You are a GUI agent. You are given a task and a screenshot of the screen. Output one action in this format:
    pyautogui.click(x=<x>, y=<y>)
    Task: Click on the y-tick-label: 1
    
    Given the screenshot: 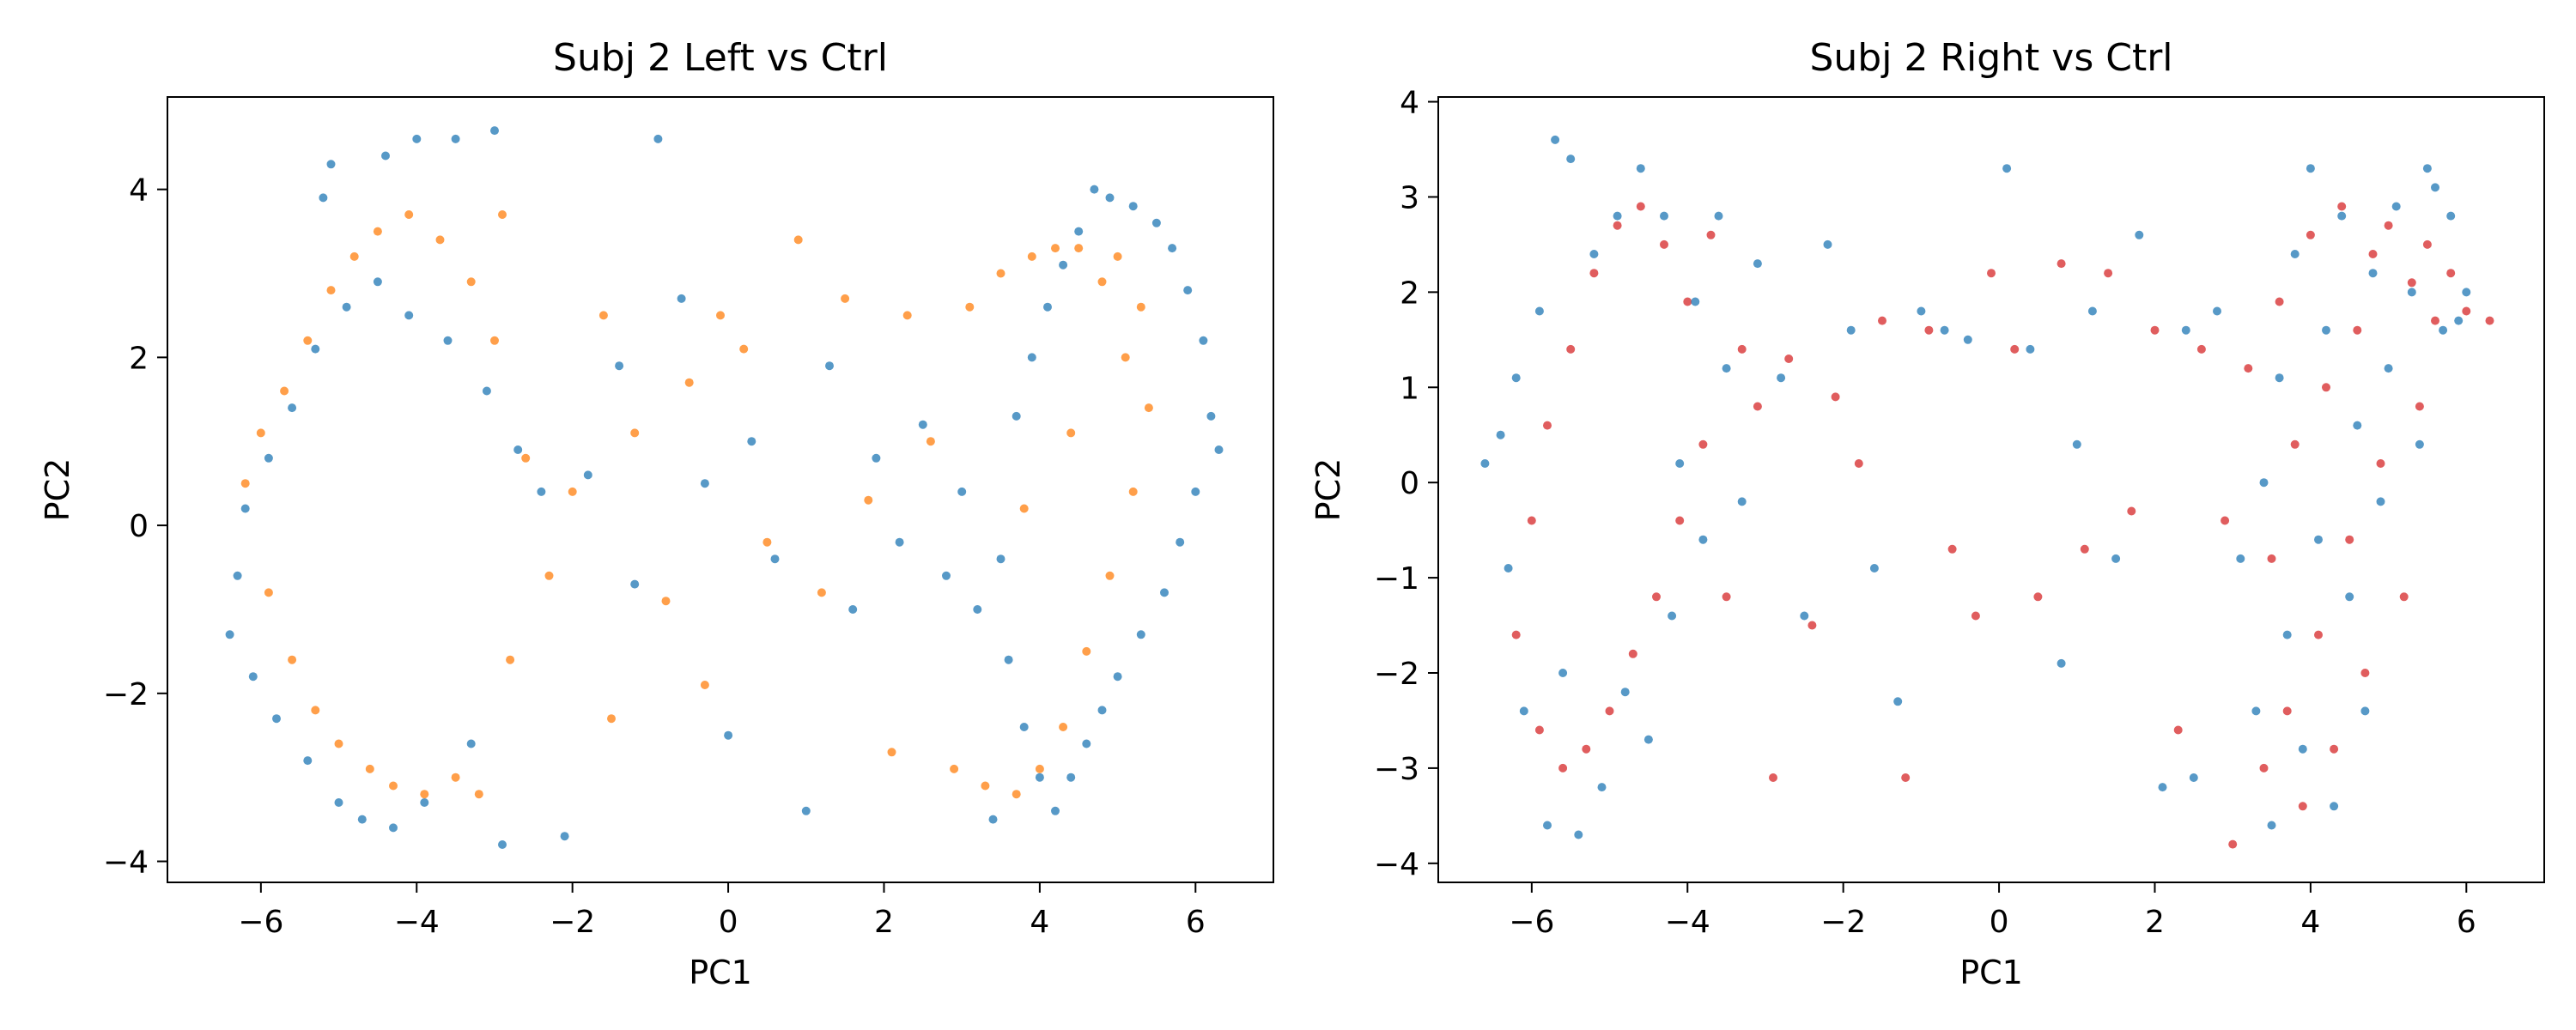 What is the action you would take?
    pyautogui.click(x=1409, y=388)
    